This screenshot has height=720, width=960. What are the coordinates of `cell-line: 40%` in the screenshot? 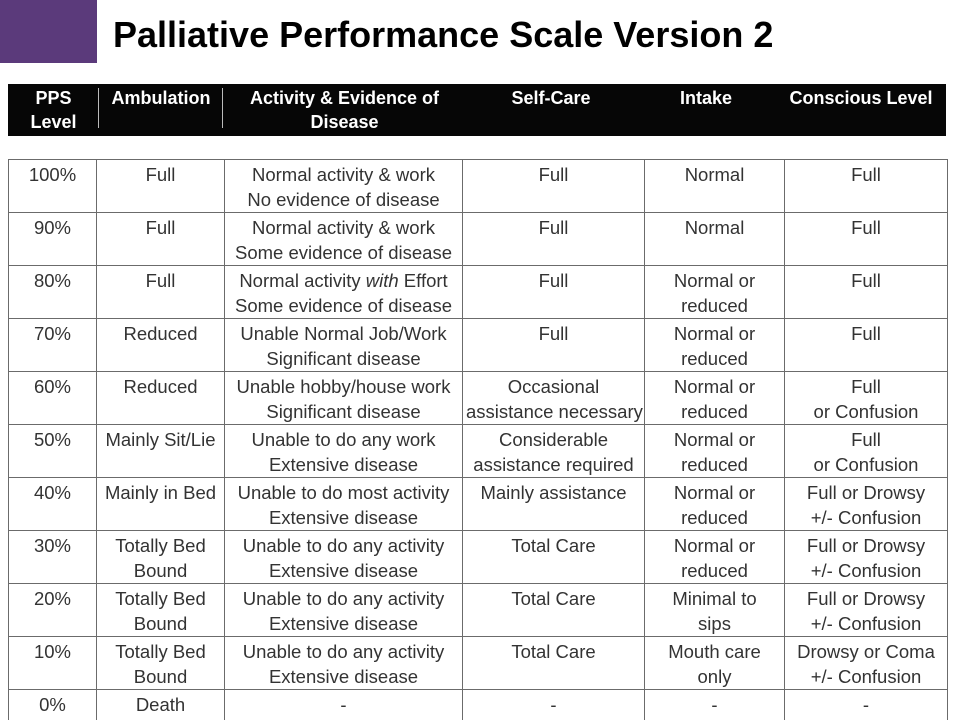 It's located at (52, 492).